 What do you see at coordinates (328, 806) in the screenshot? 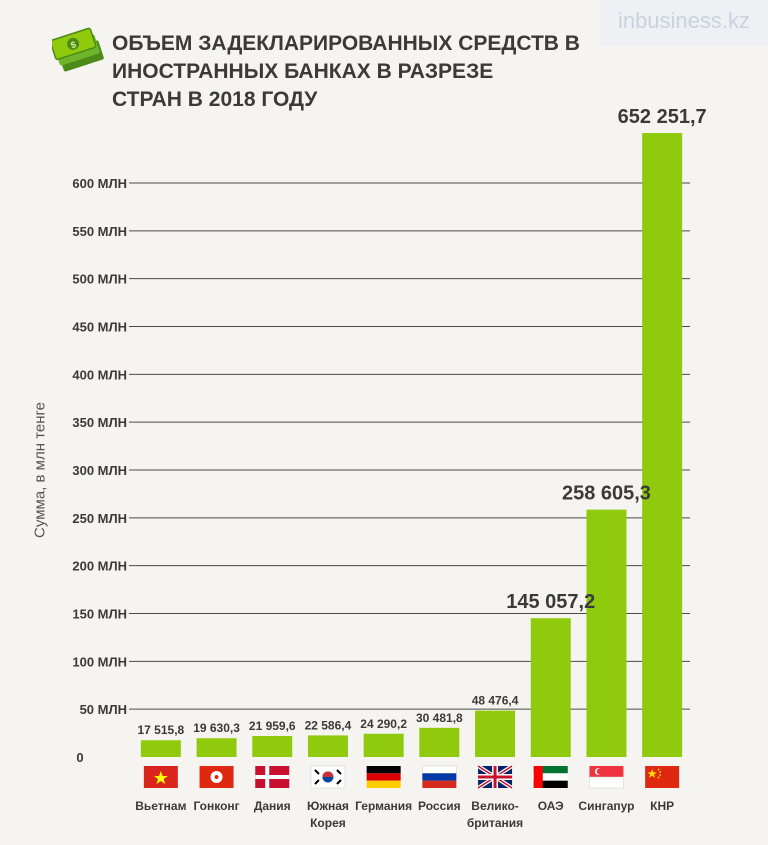
I see `x-tick-label: Южная` at bounding box center [328, 806].